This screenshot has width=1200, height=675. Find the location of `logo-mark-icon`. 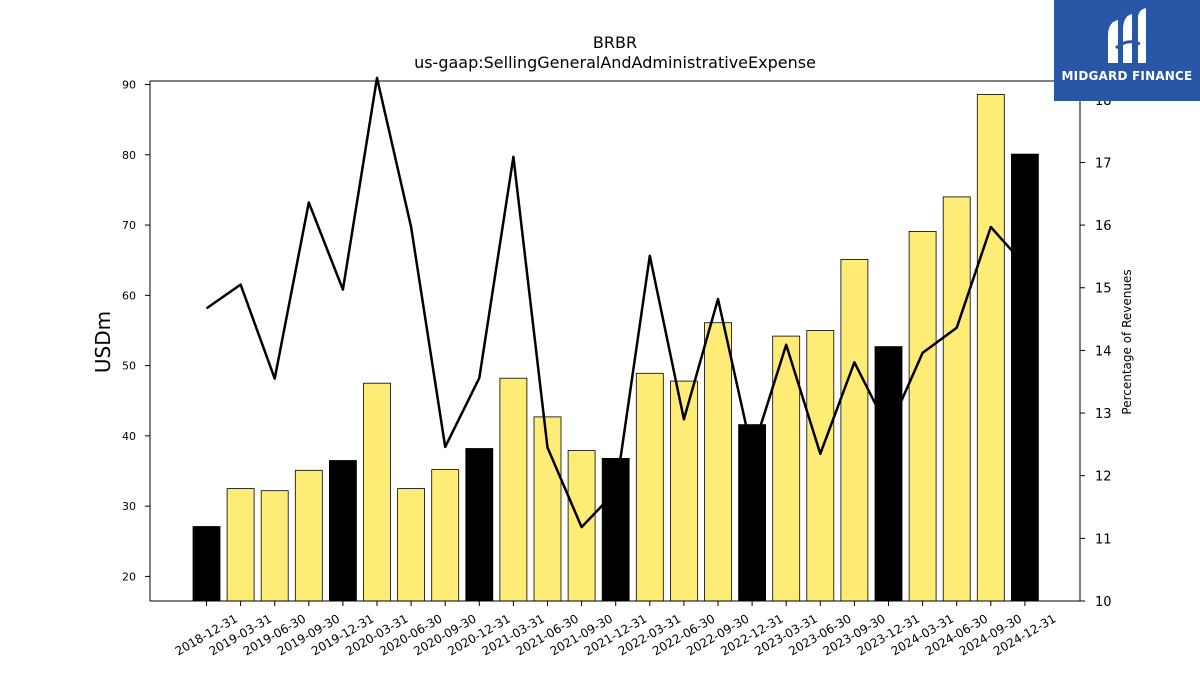

logo-mark-icon is located at coordinates (1127, 35).